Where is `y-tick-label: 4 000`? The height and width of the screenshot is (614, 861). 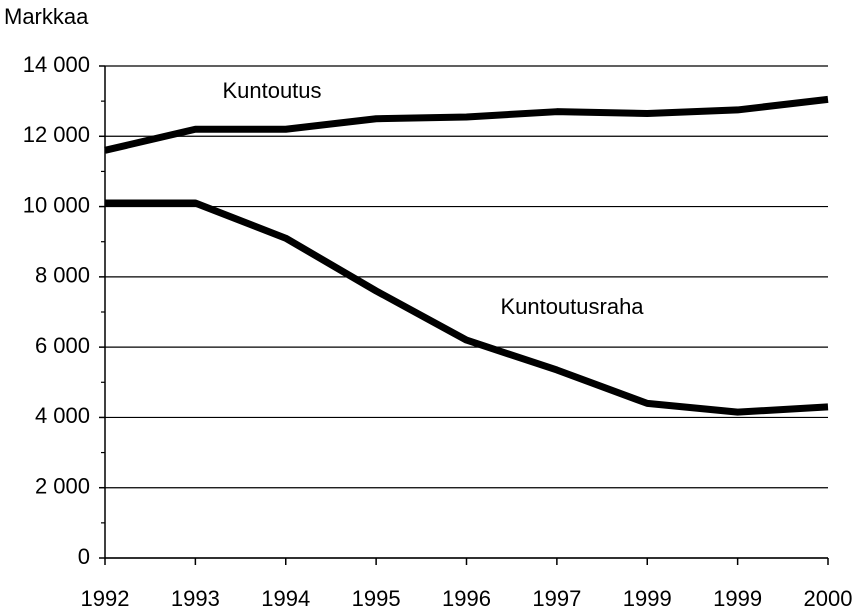
y-tick-label: 4 000 is located at coordinates (62, 415).